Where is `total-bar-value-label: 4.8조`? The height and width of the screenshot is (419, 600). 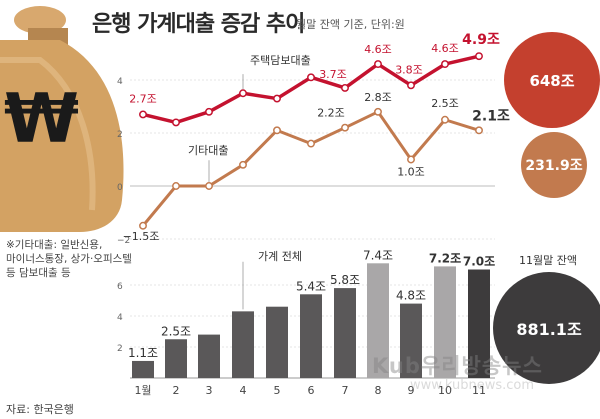
total-bar-value-label: 4.8조 is located at coordinates (411, 296).